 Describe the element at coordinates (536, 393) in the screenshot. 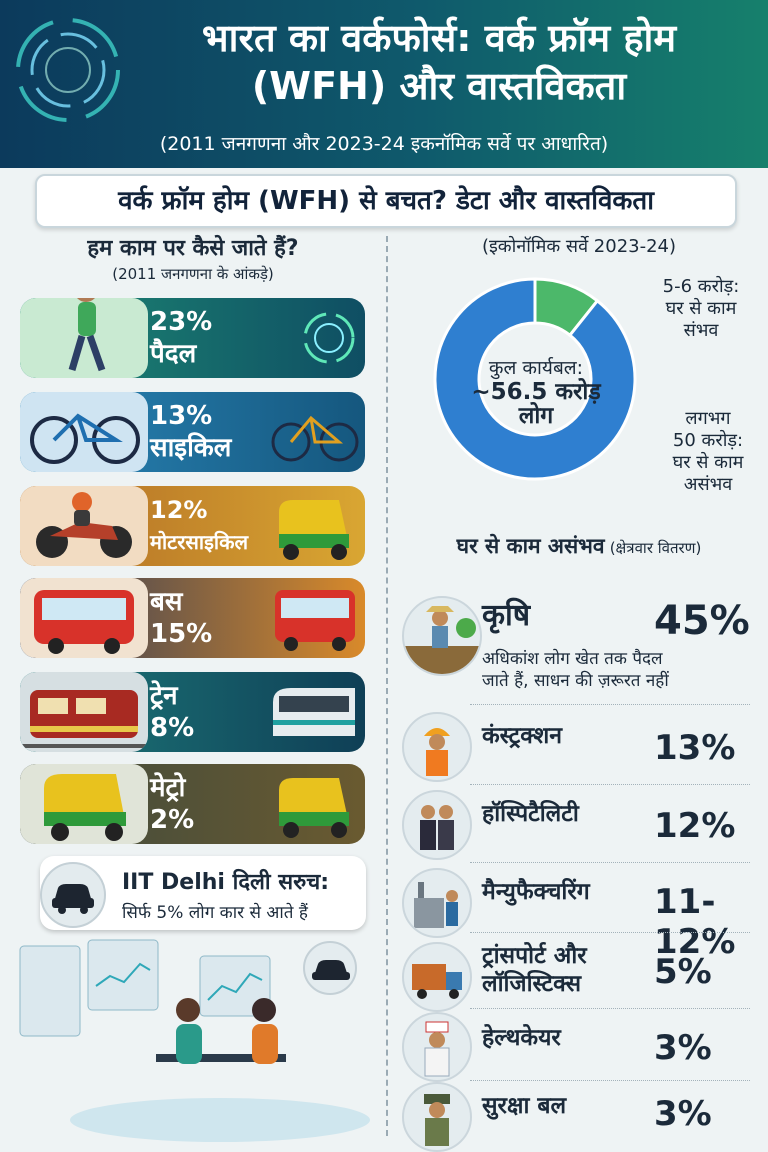

I see `donut-center-label: कुल कार्यबल: ~56.5 करोड़ लोग` at that location.